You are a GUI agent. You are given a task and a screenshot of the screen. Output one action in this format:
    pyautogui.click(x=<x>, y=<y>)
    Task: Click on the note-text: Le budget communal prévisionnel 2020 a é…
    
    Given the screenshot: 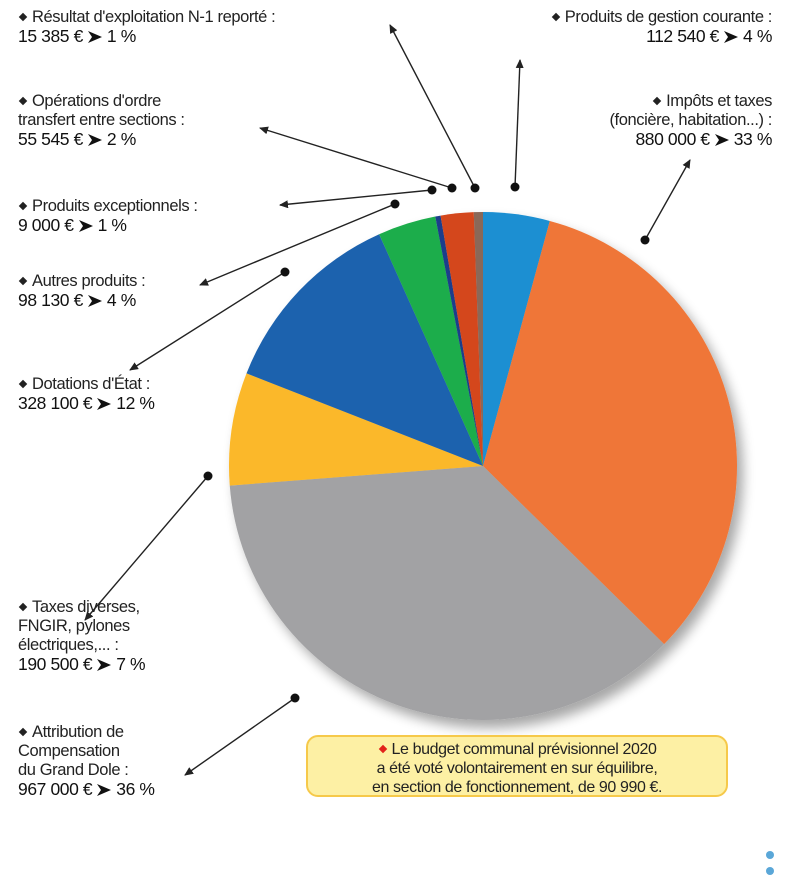 What is the action you would take?
    pyautogui.click(x=517, y=768)
    